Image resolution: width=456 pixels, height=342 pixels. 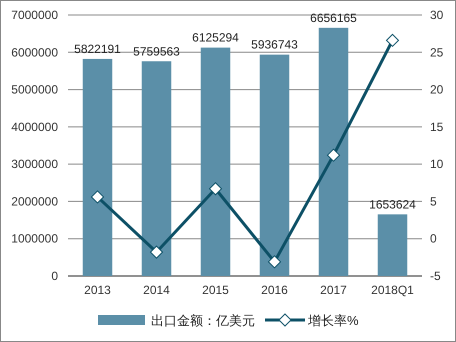 I want to click on y2-tick-label: 30, so click(x=437, y=15).